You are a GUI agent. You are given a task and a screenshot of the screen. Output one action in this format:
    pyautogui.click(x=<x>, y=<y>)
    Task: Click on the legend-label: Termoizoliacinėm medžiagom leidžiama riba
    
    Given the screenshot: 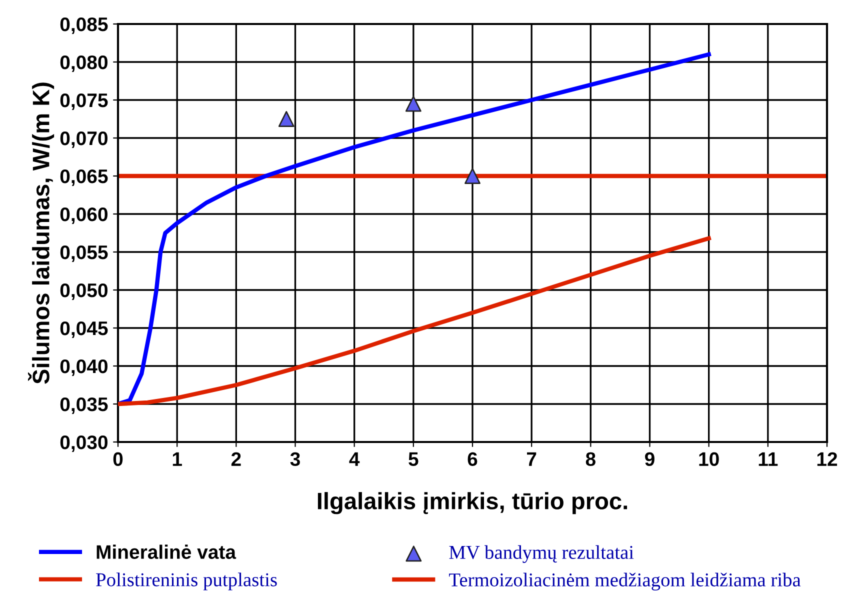 What is the action you would take?
    pyautogui.click(x=625, y=581)
    